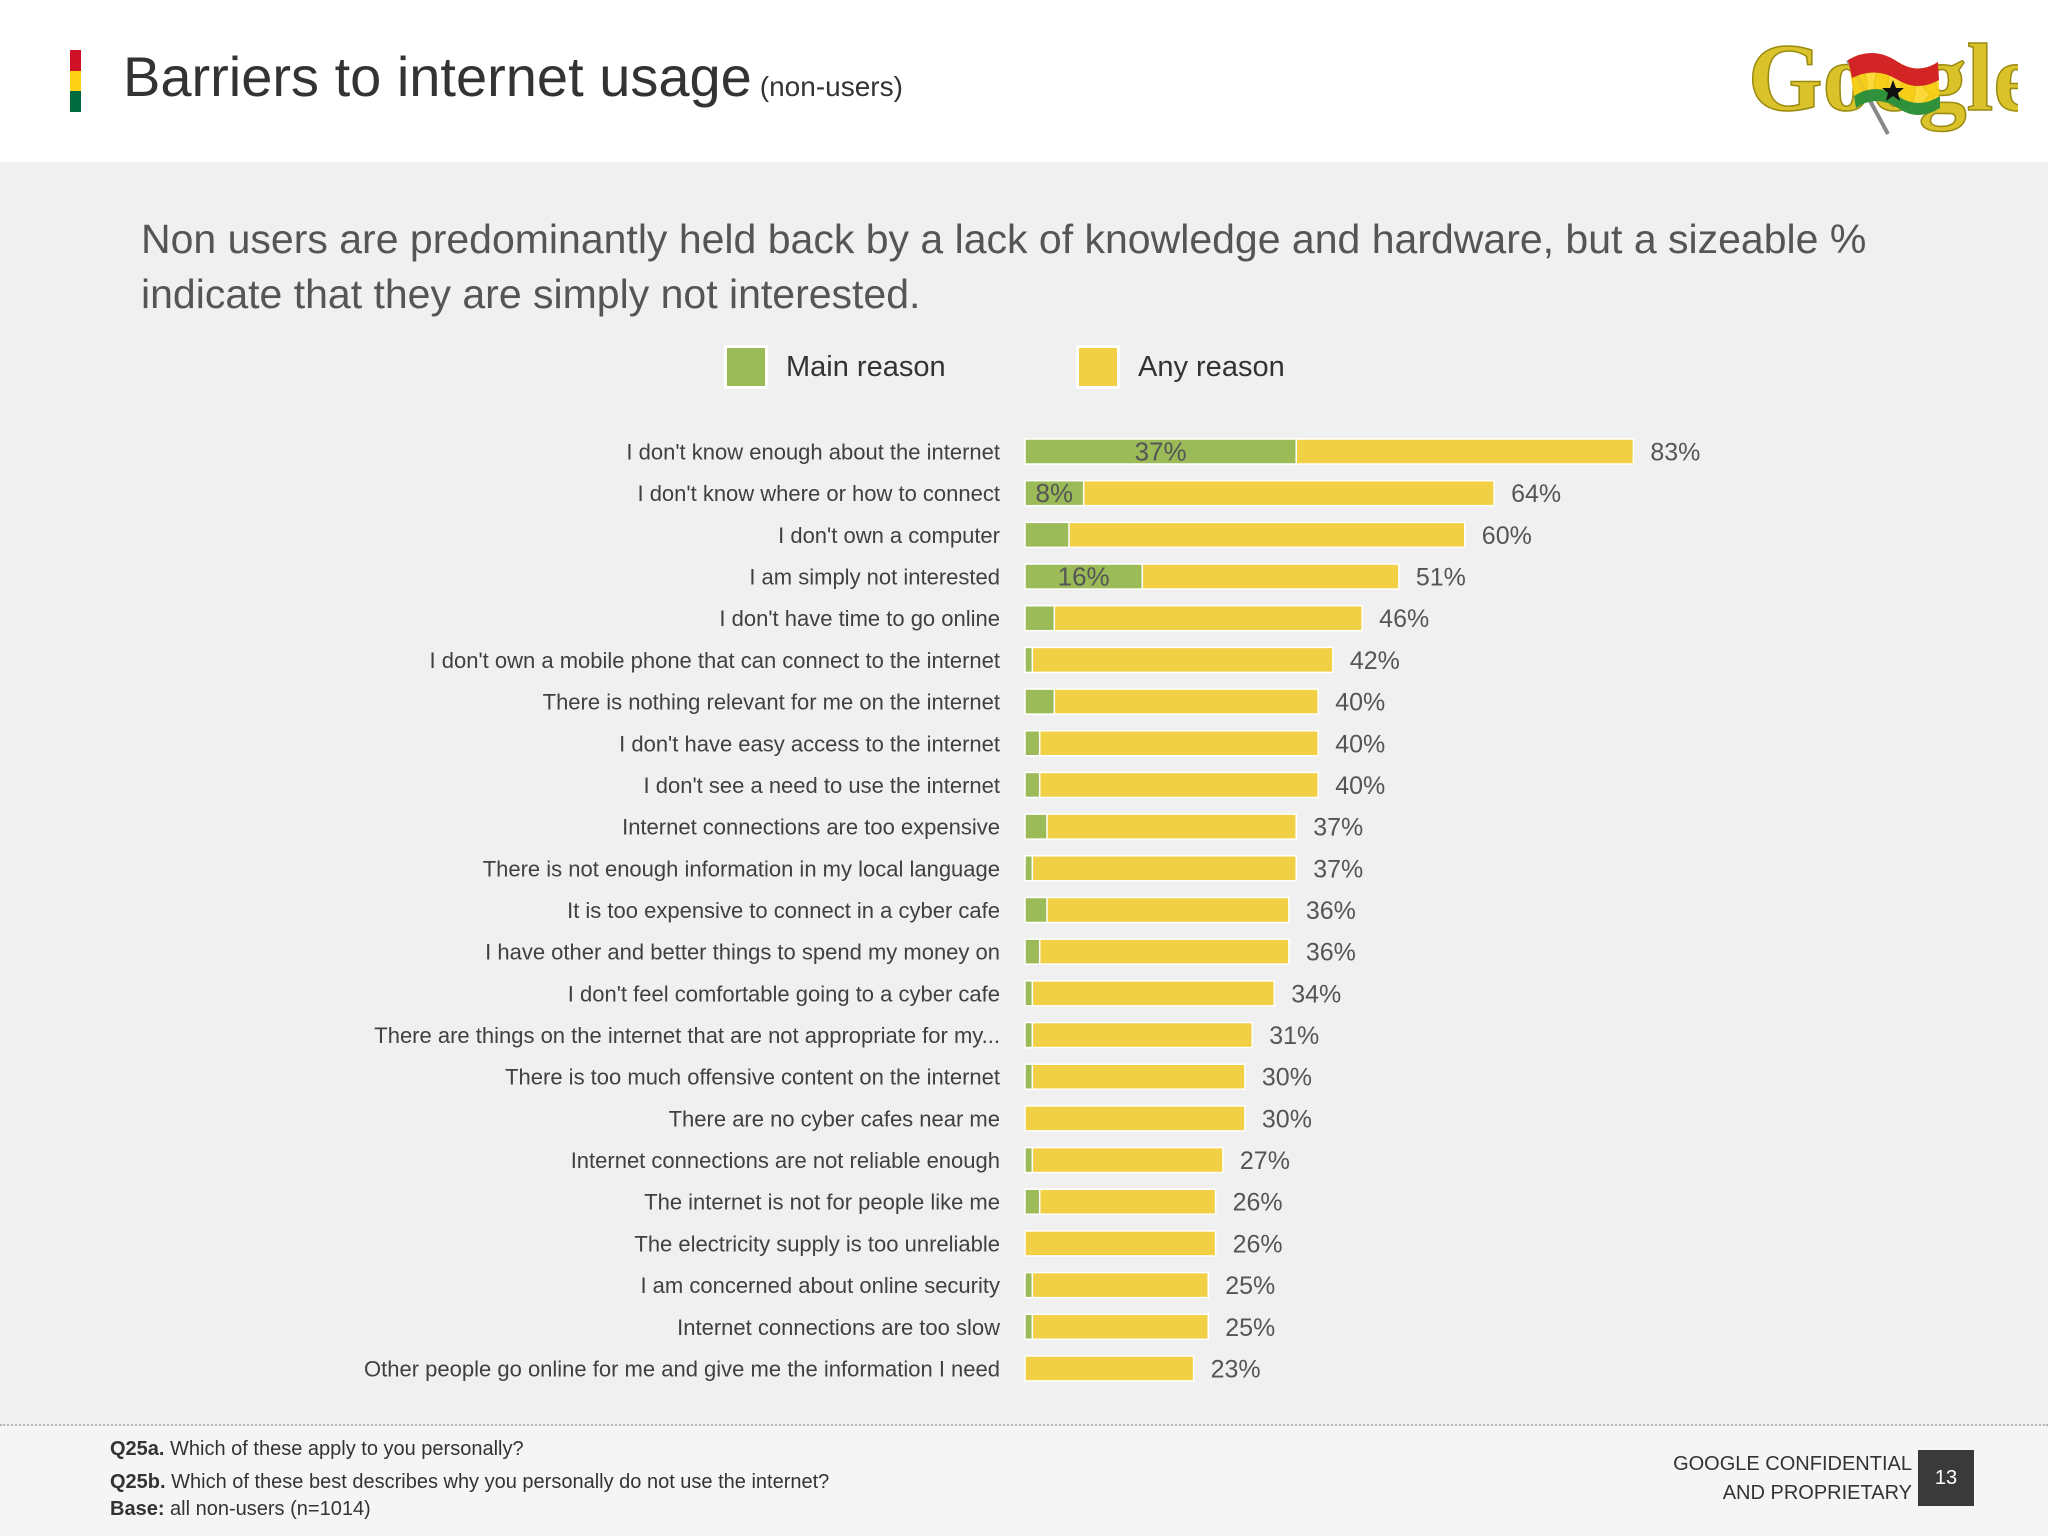 The width and height of the screenshot is (2048, 1536). What do you see at coordinates (889, 535) in the screenshot?
I see `category-label: I don't own a computer` at bounding box center [889, 535].